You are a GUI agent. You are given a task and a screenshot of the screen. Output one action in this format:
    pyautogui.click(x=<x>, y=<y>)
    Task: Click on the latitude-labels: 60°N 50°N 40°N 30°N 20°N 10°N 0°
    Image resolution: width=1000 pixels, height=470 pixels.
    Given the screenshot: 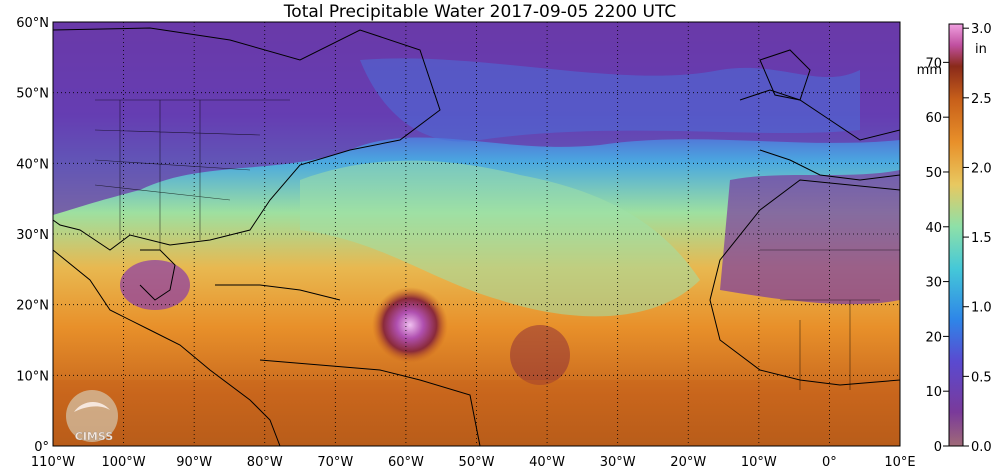 What is the action you would take?
    pyautogui.click(x=32, y=235)
    